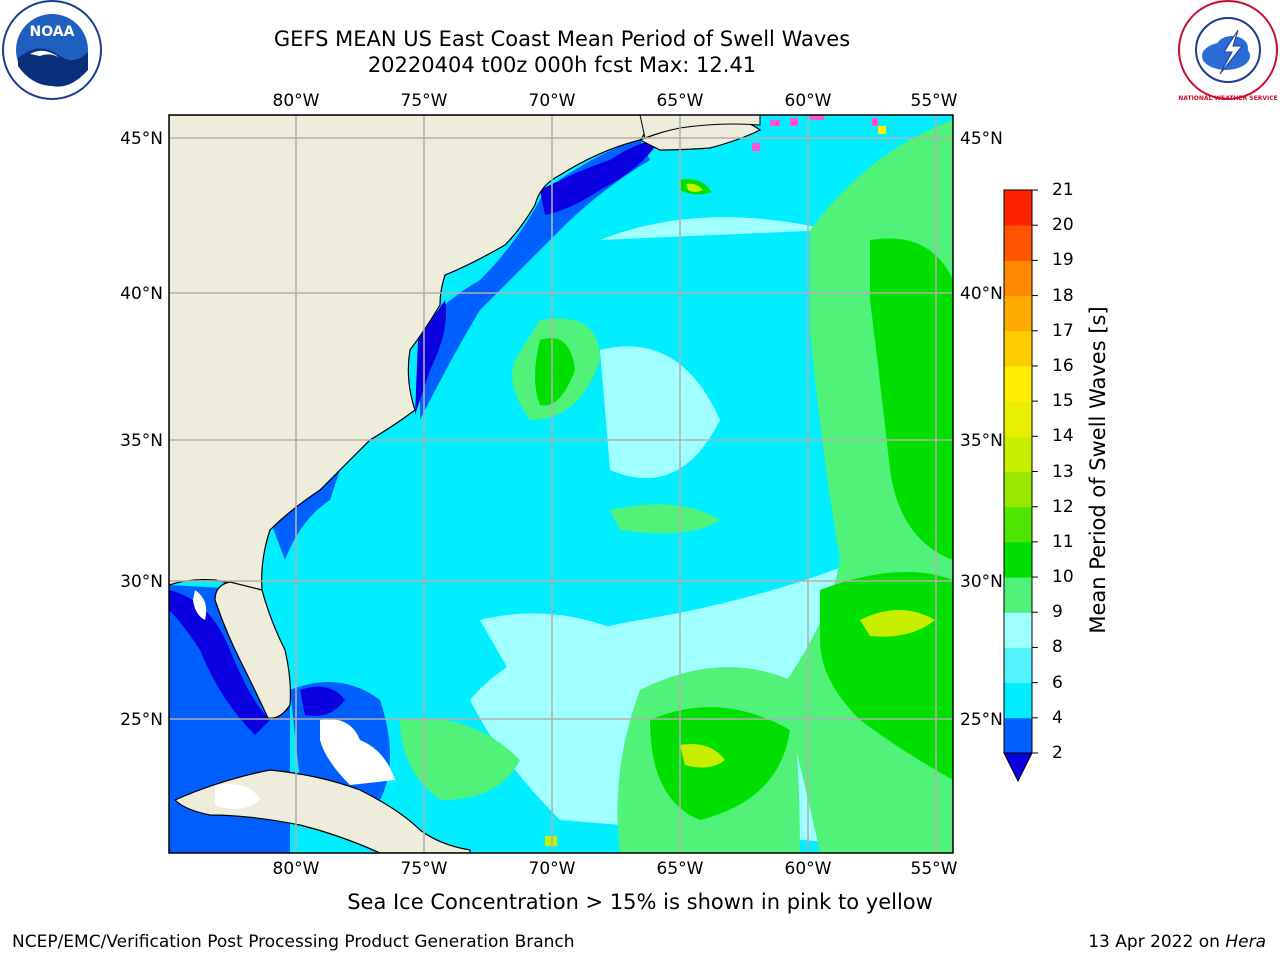 This screenshot has height=960, width=1280. Describe the element at coordinates (430, 357) in the screenshot. I see `deep-blue-coastal-north` at that location.